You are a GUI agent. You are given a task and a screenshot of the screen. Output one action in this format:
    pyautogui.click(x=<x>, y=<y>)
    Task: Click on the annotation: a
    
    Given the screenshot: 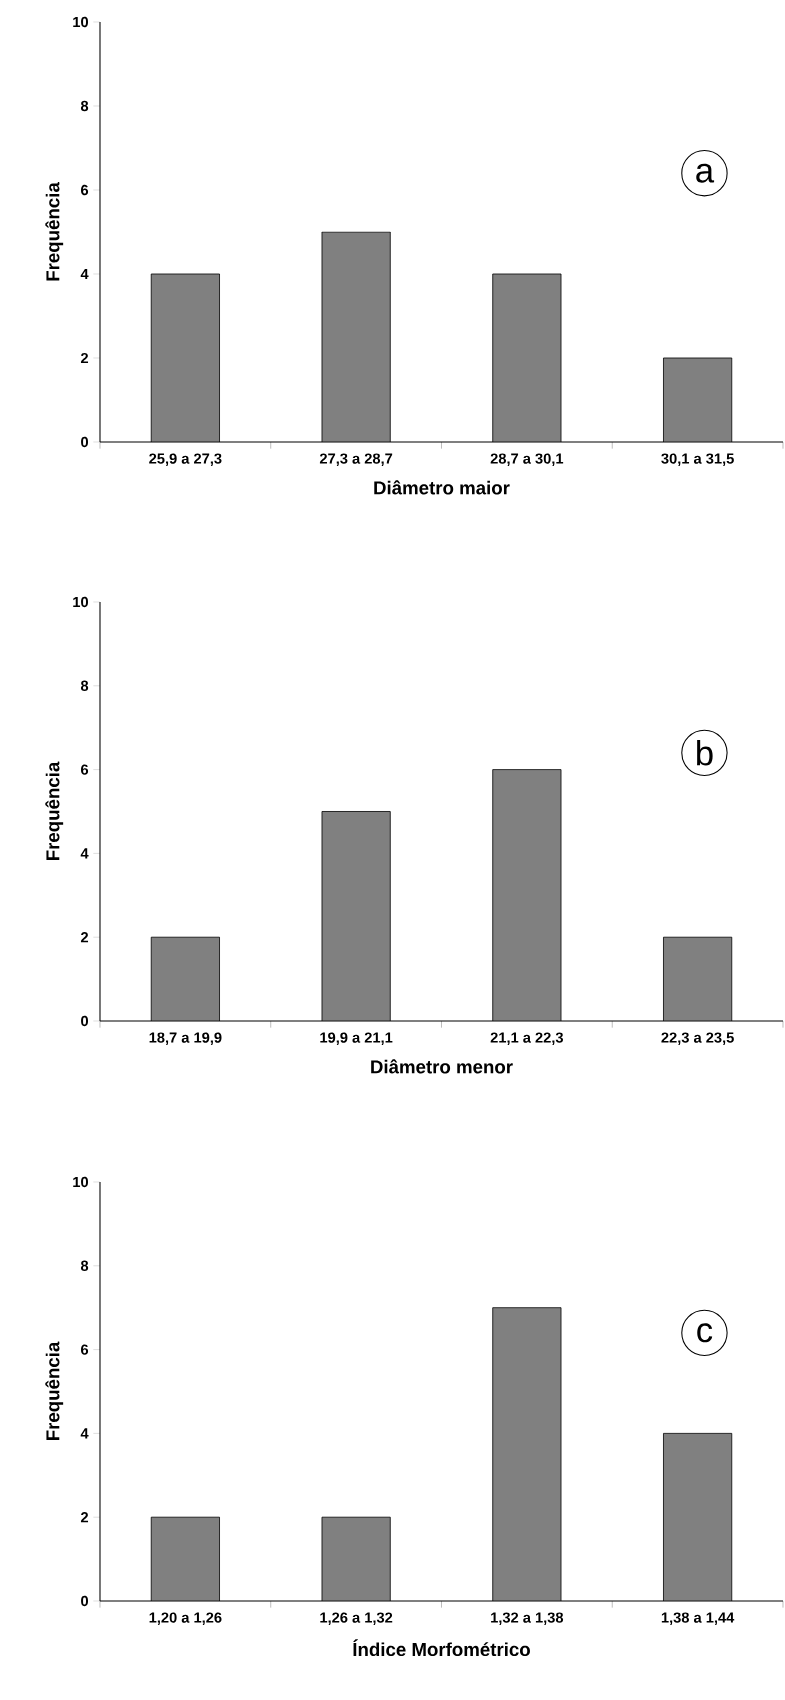 What is the action you would take?
    pyautogui.click(x=705, y=173)
    